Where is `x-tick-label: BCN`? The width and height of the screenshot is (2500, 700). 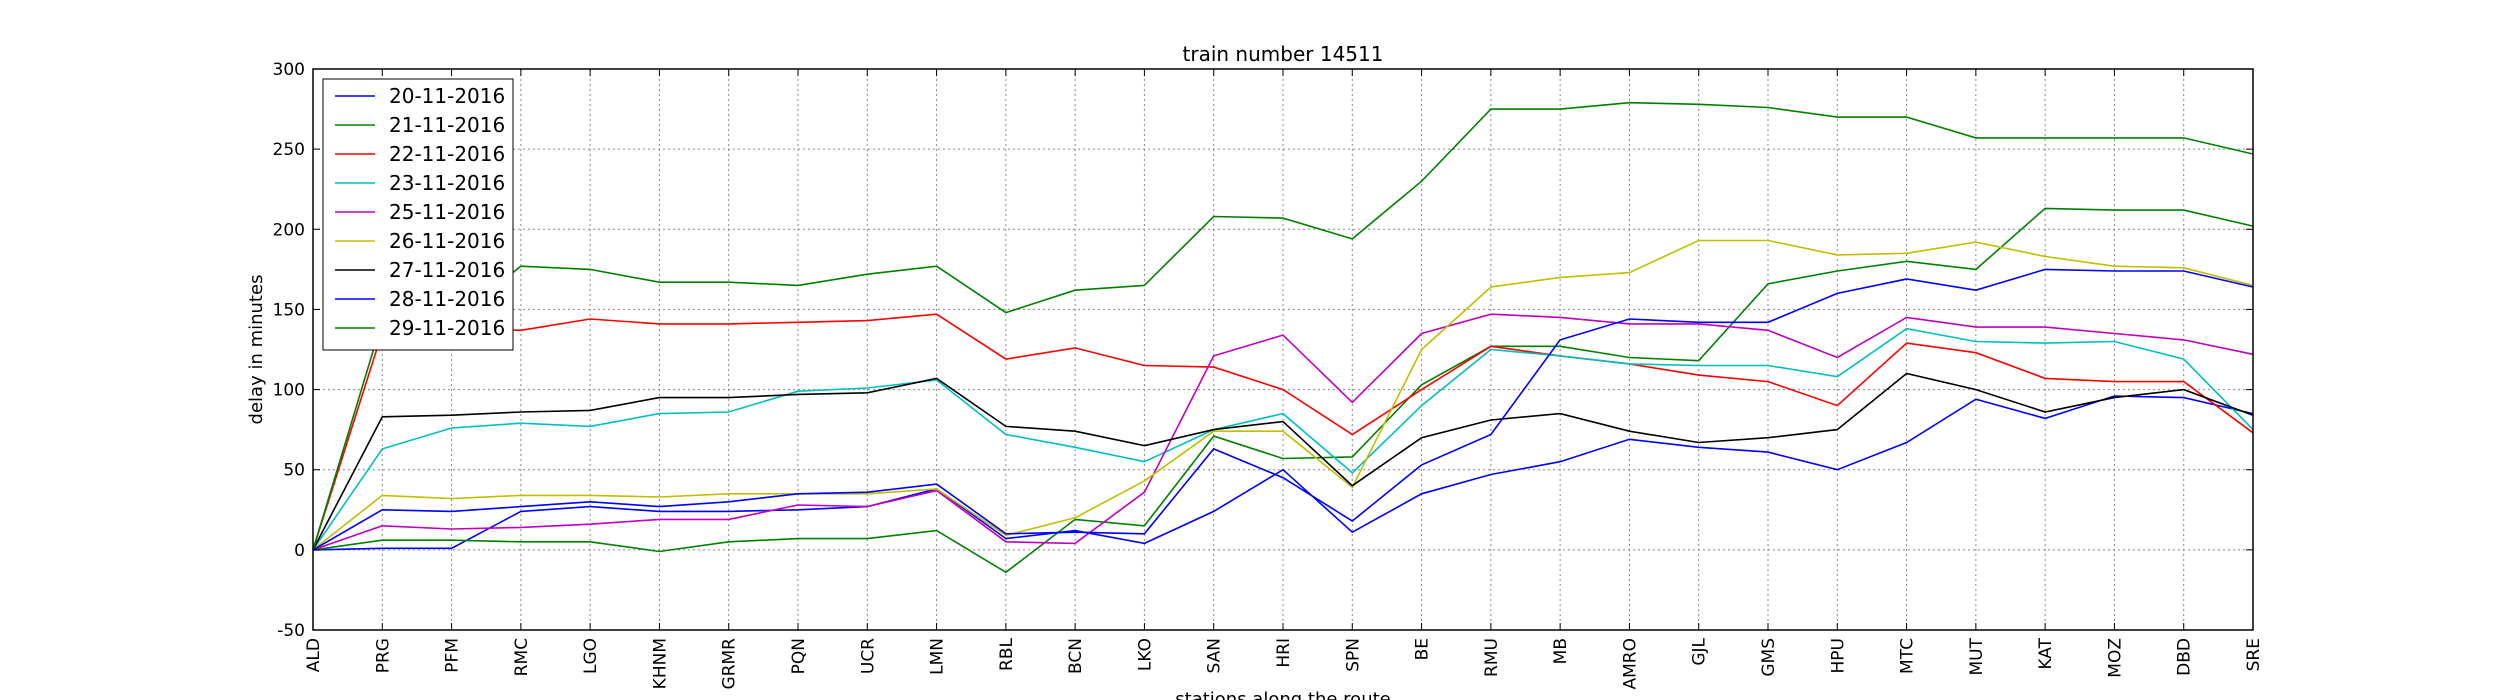
x-tick-label: BCN is located at coordinates (1076, 656).